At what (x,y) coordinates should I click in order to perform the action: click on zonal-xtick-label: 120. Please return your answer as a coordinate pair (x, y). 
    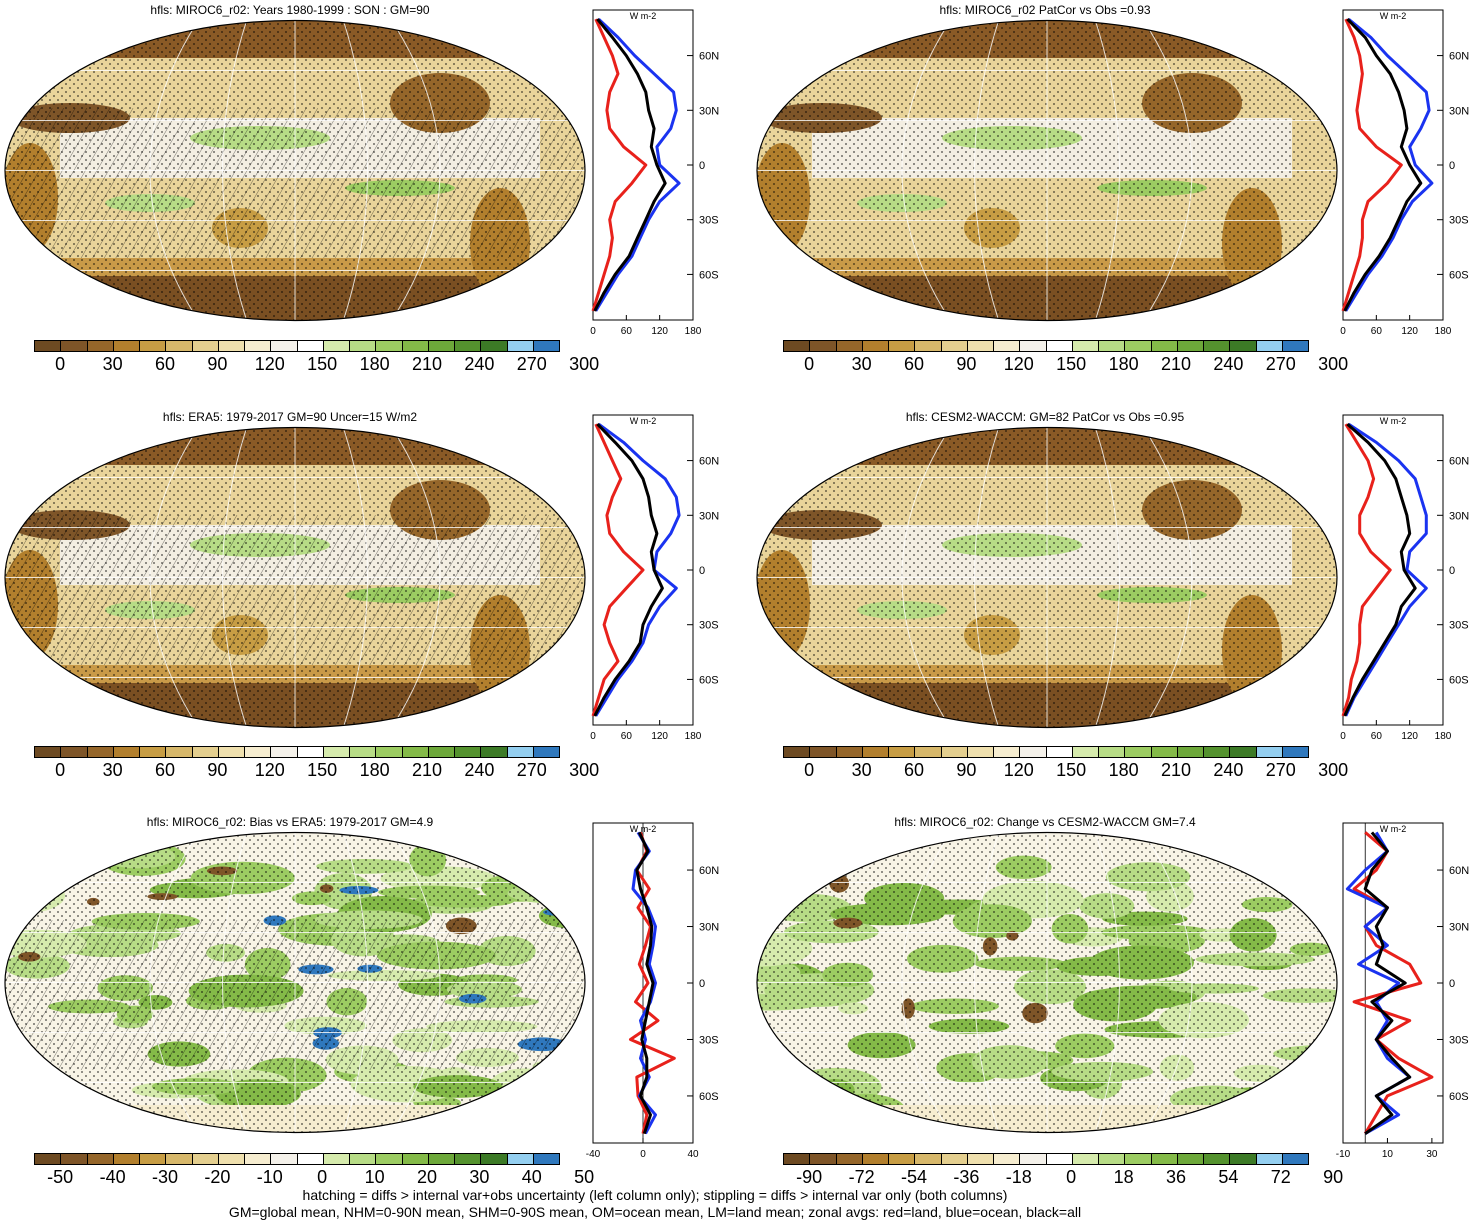
    Looking at the image, I should click on (659, 736).